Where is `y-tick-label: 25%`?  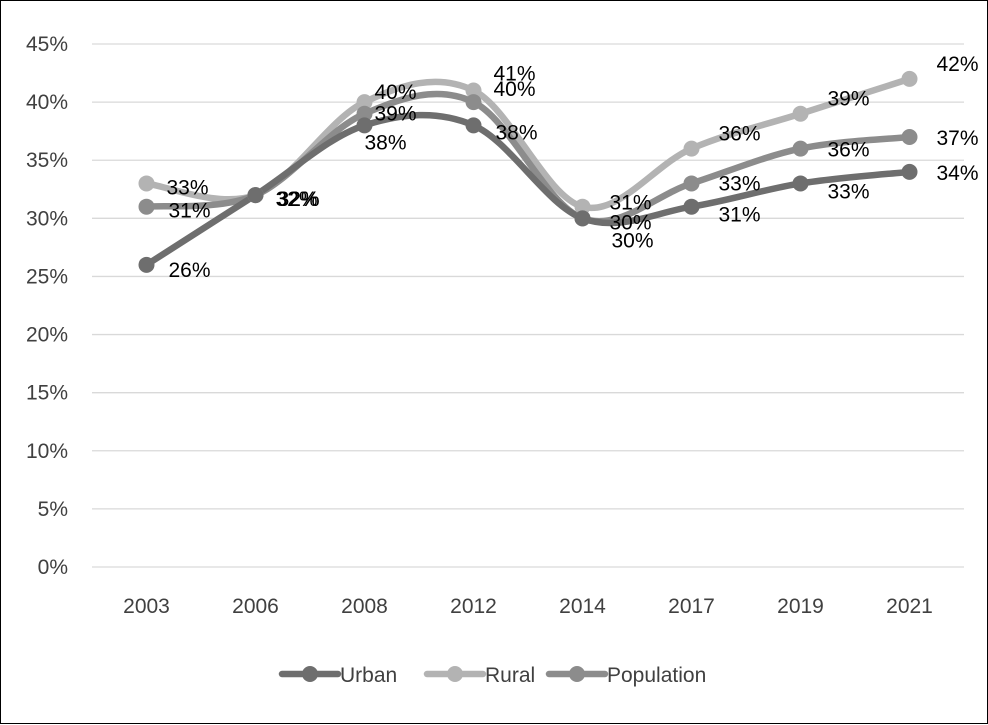 y-tick-label: 25% is located at coordinates (47, 276).